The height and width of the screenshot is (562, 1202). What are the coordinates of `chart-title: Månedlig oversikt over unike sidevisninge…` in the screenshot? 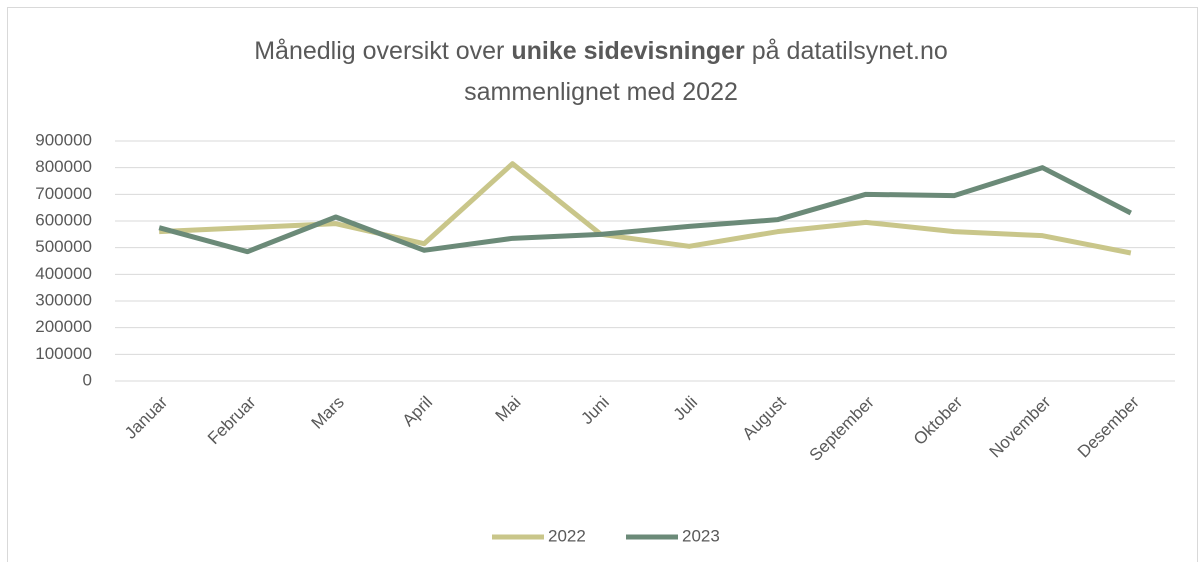 It's located at (601, 51).